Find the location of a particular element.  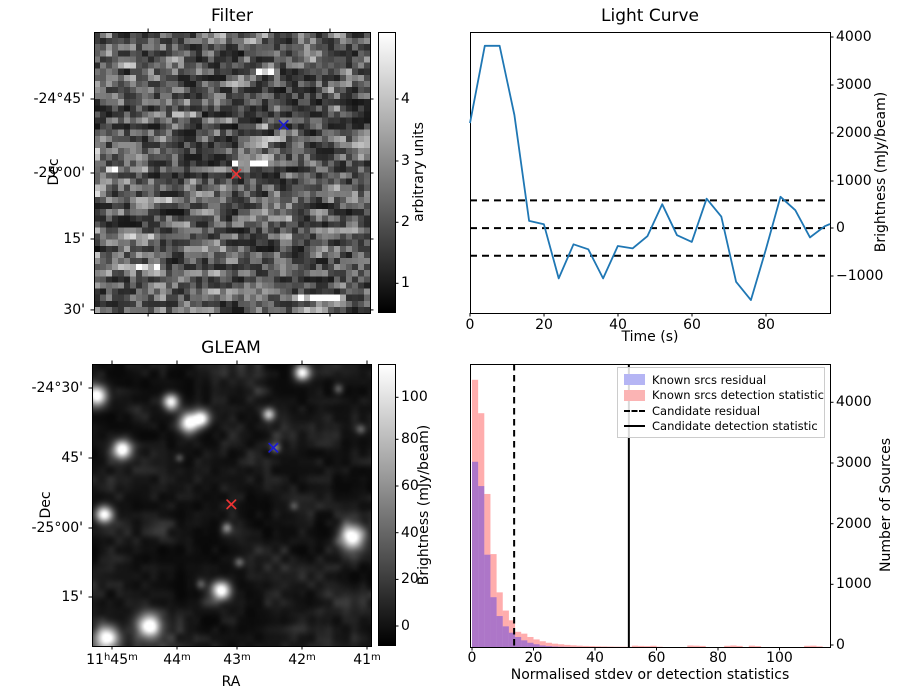

legend-item-known-detstat: Known srcs detection statistic is located at coordinates (724, 396).